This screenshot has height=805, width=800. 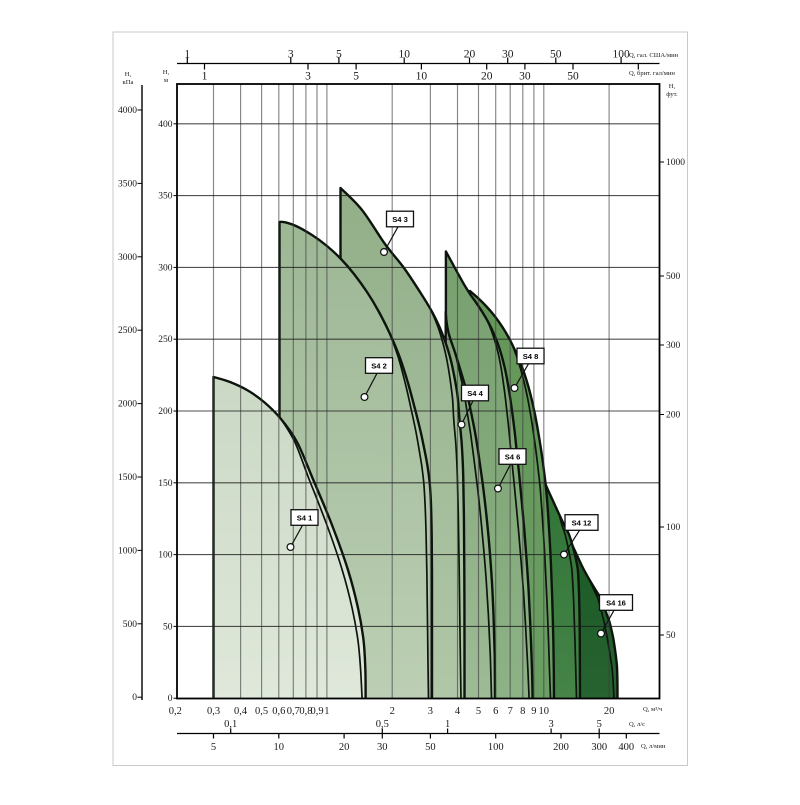 I want to click on svg-text: 0,6, so click(x=278, y=711).